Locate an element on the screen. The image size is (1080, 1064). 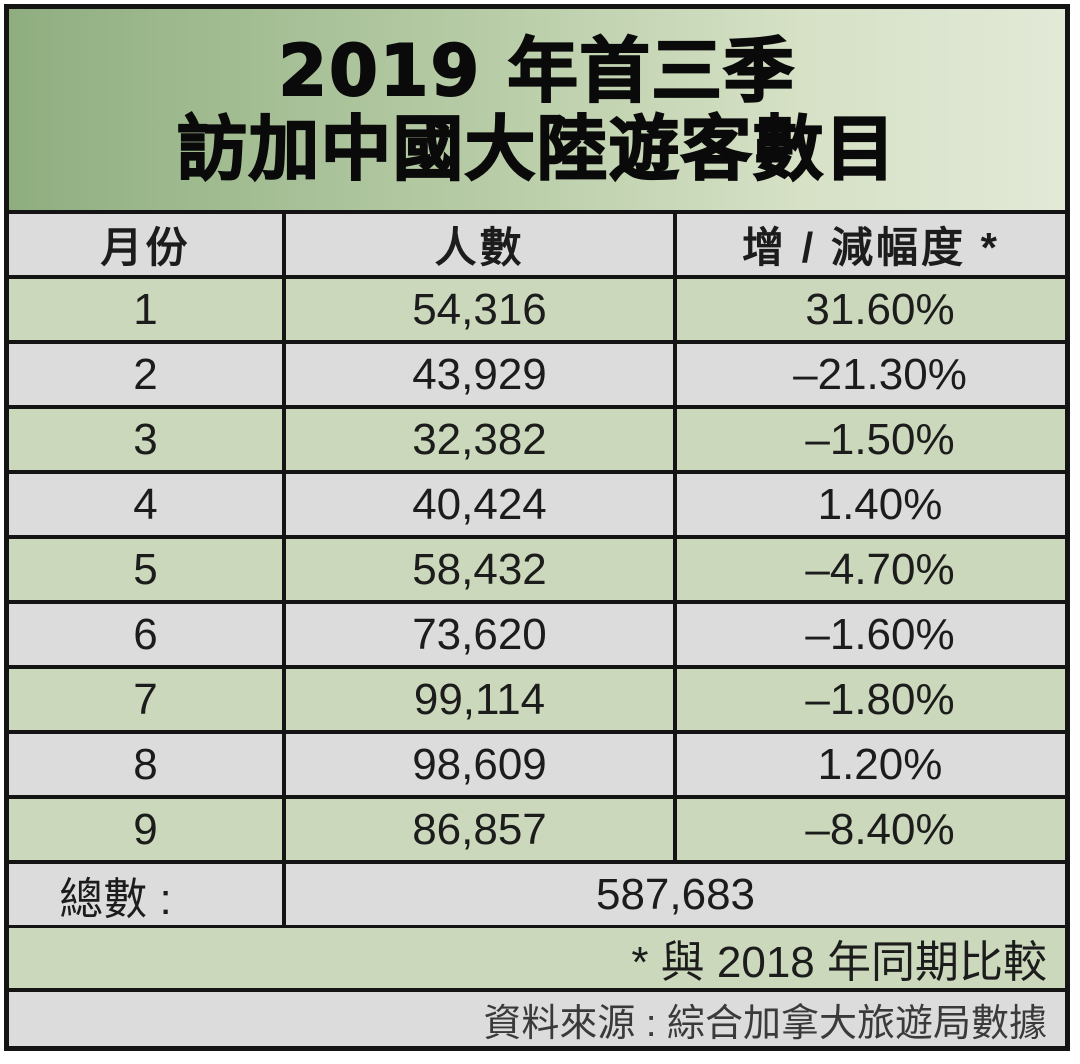
table-row: 9 86,857 –8.40% is located at coordinates (537, 831).